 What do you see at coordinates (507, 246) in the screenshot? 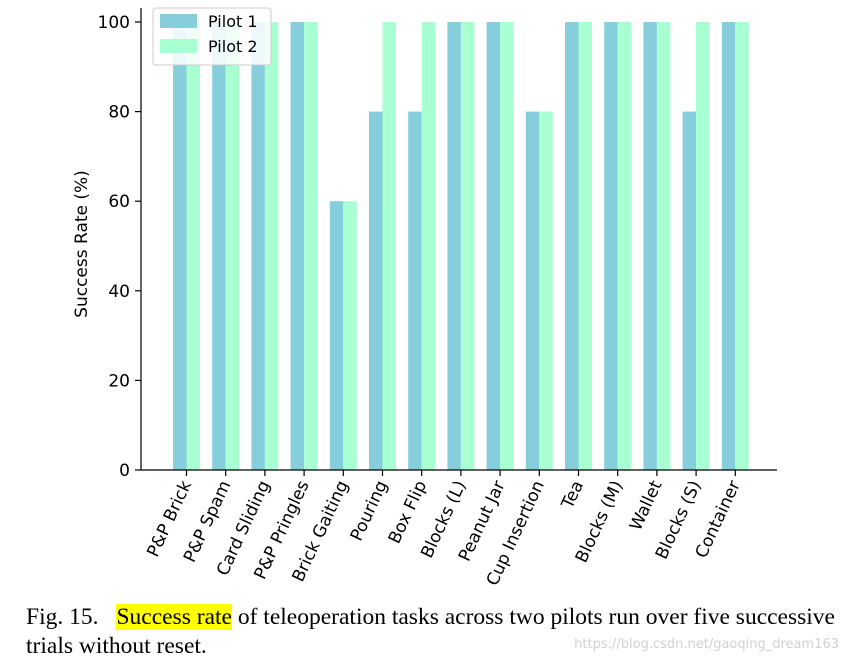
I see `bar-pilot-2-peanut-jar` at bounding box center [507, 246].